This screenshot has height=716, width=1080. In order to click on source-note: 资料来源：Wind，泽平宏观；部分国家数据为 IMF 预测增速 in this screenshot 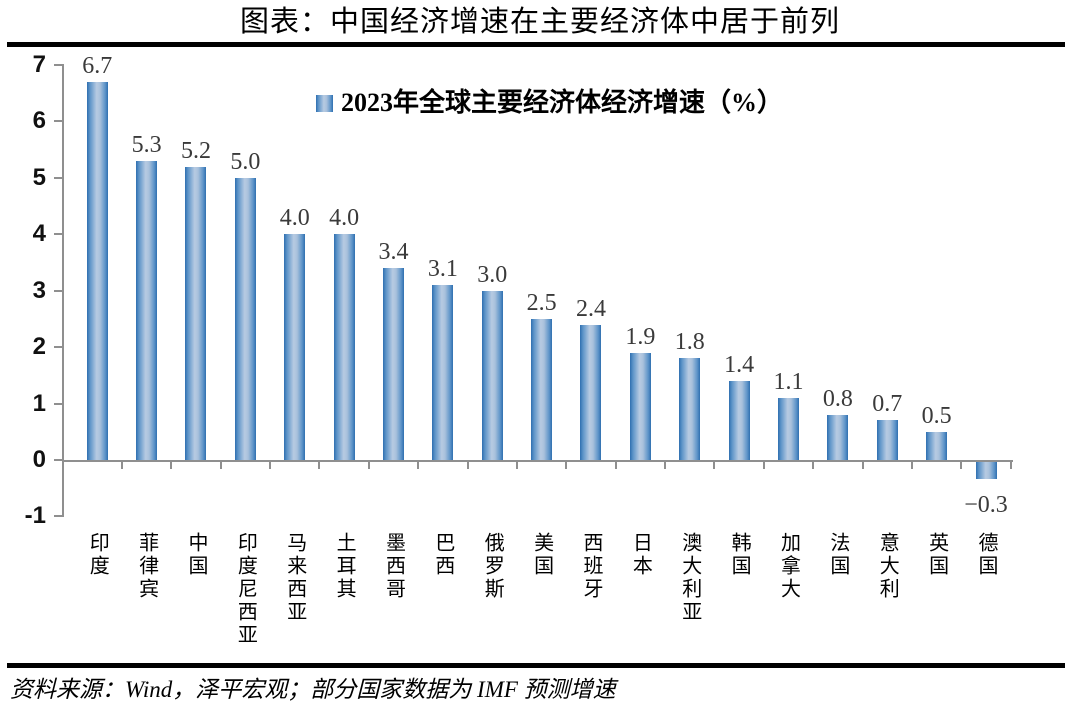, I will do `click(313, 689)`.